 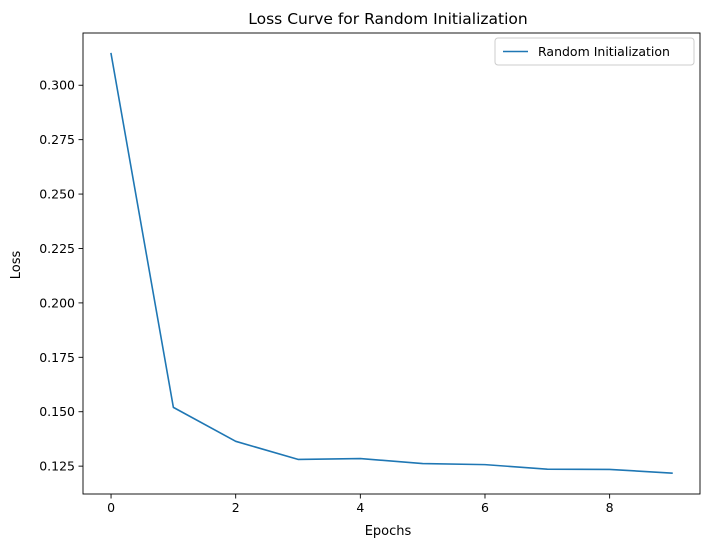 What do you see at coordinates (604, 51) in the screenshot?
I see `legend-label: Random Initialization` at bounding box center [604, 51].